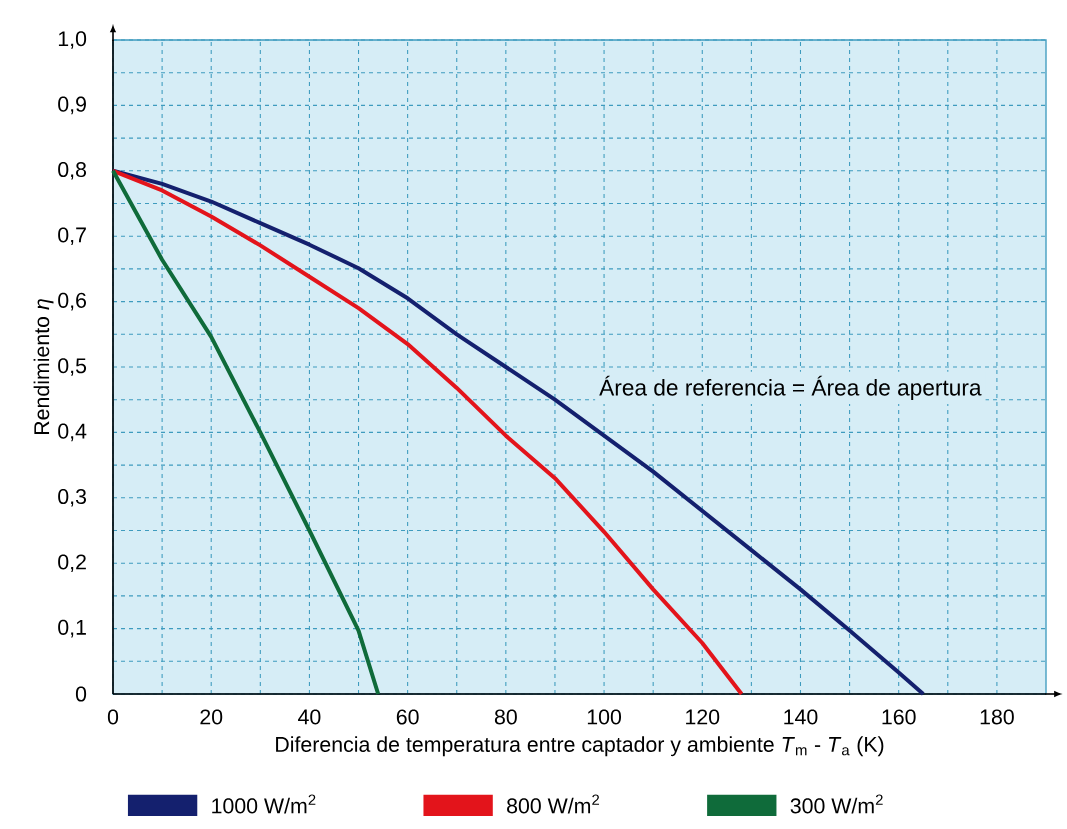 This screenshot has width=1067, height=829. I want to click on y-tick-label: 0,3, so click(72, 497).